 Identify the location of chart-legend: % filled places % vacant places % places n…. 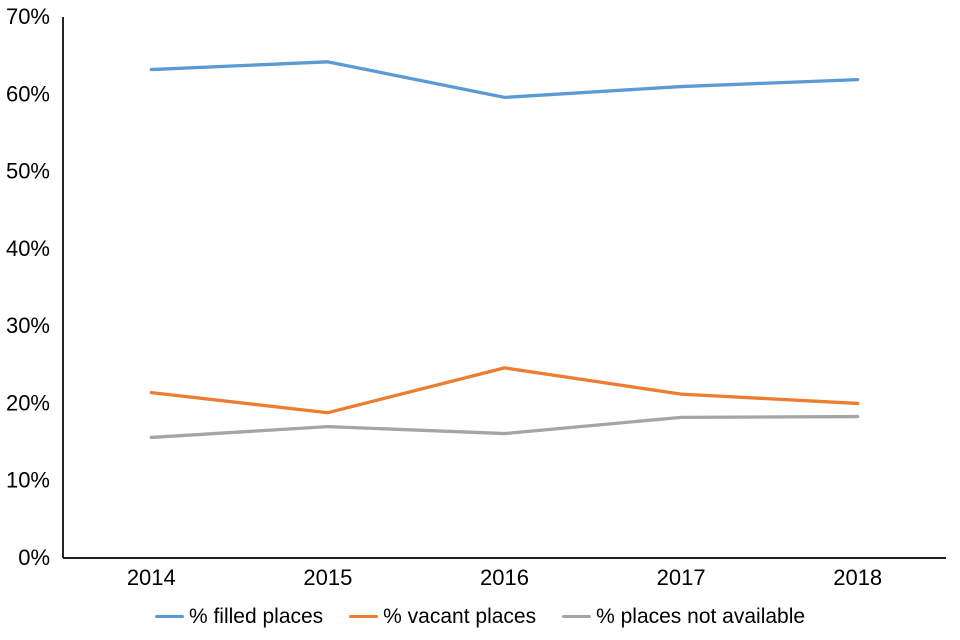
(480, 616).